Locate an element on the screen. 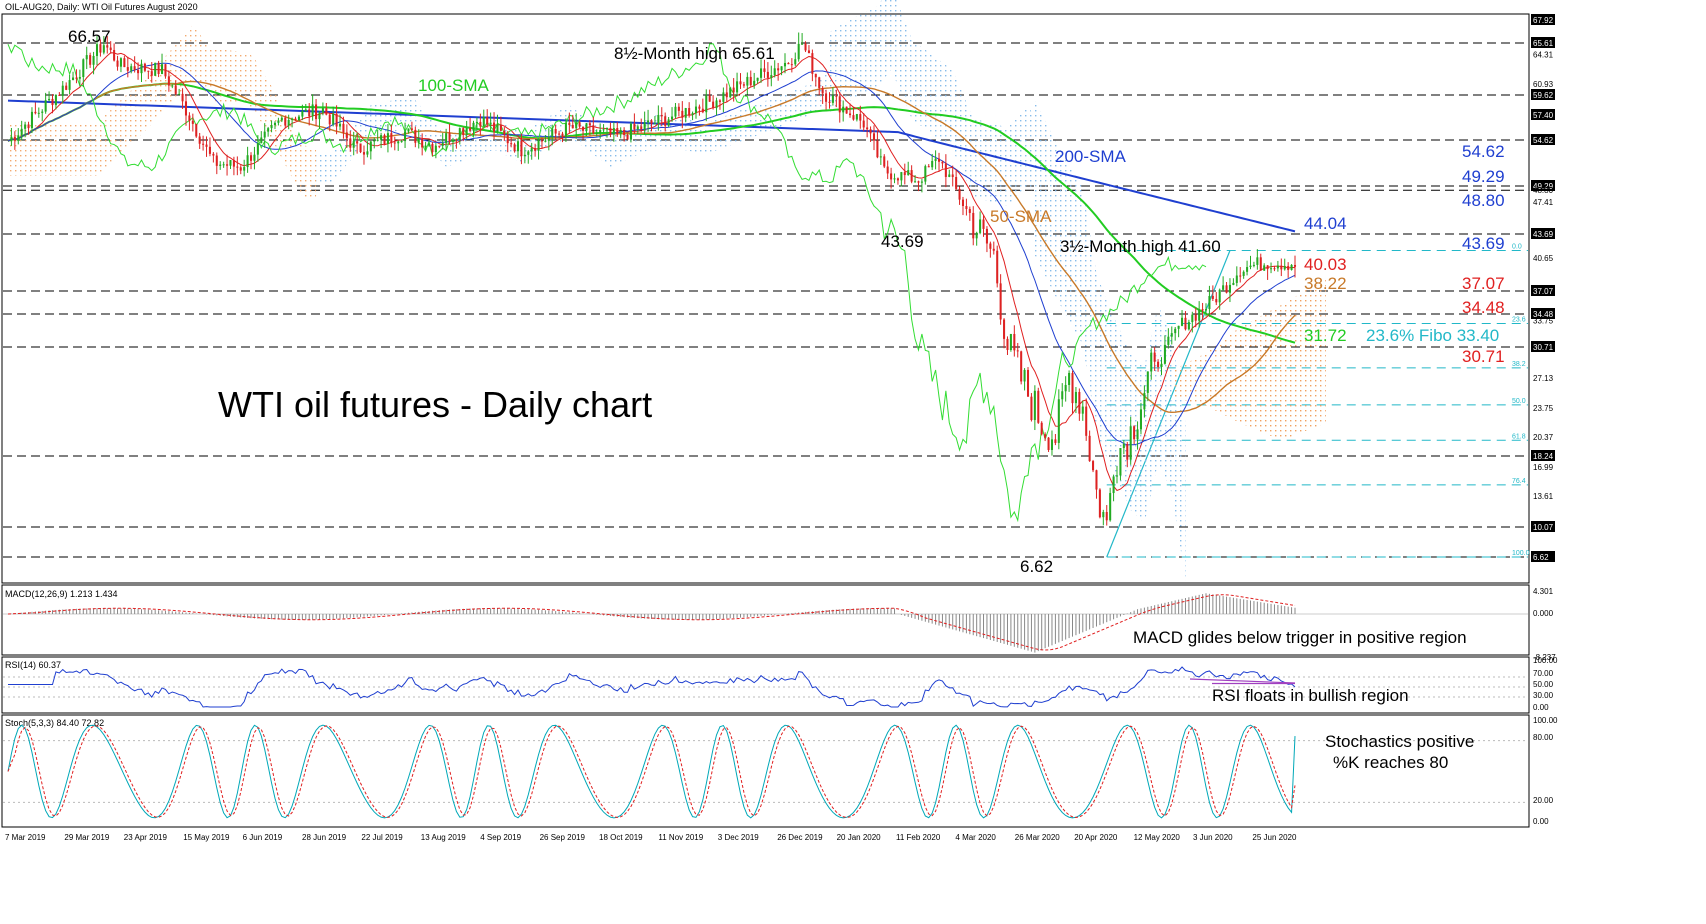  price-tick-label: 20.37 is located at coordinates (1543, 437).